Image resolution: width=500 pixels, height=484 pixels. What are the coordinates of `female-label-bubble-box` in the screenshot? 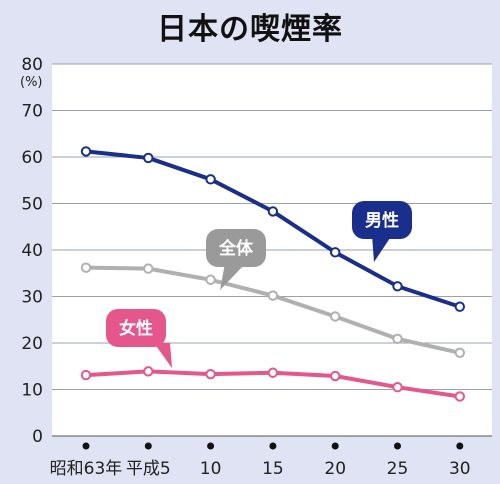 It's located at (136, 328).